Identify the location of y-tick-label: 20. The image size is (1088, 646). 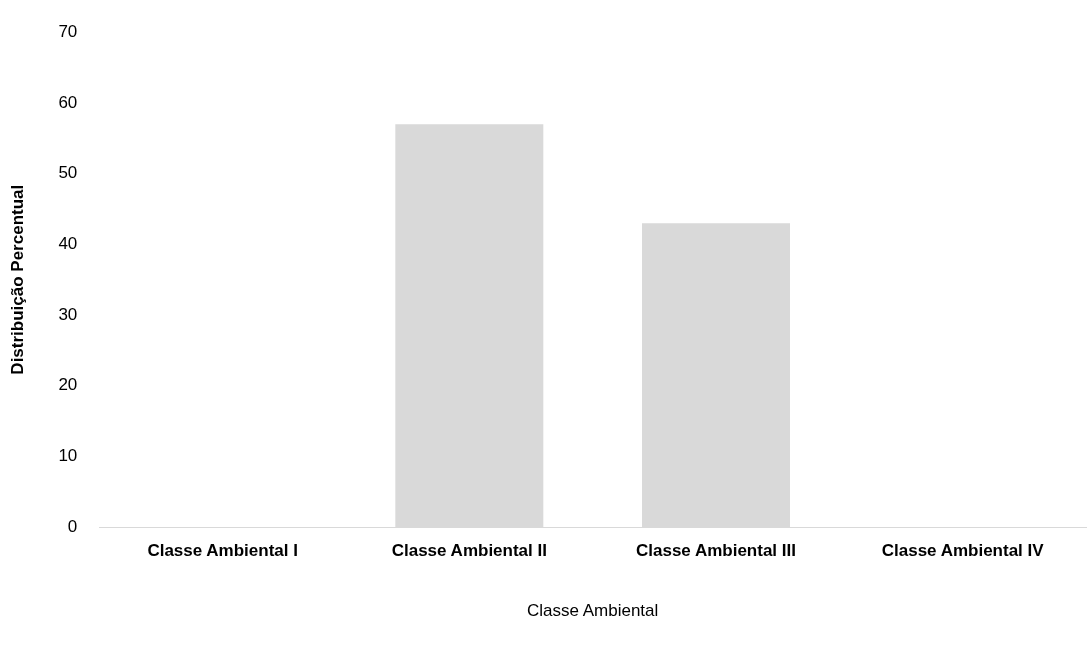
(68, 385).